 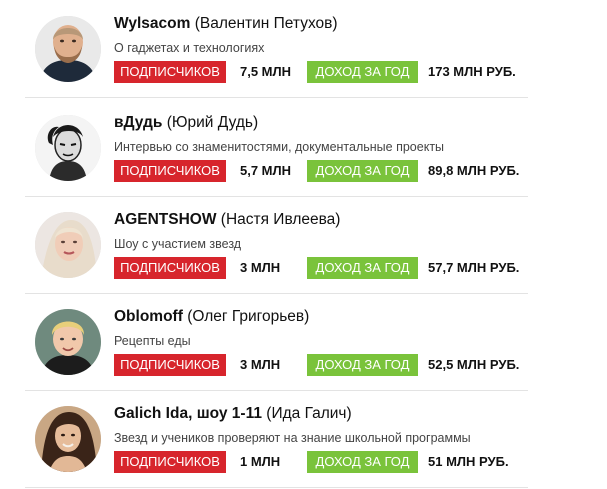 I want to click on channel-description: О гаджетах и технологиях, so click(x=189, y=48).